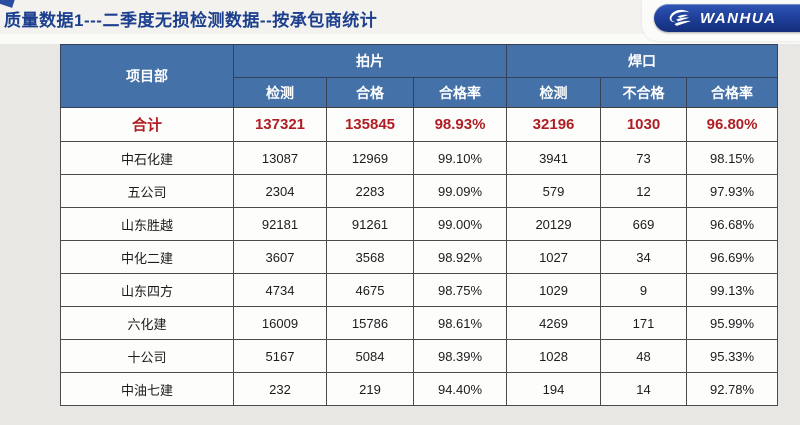  I want to click on value-cell: 232, so click(280, 389).